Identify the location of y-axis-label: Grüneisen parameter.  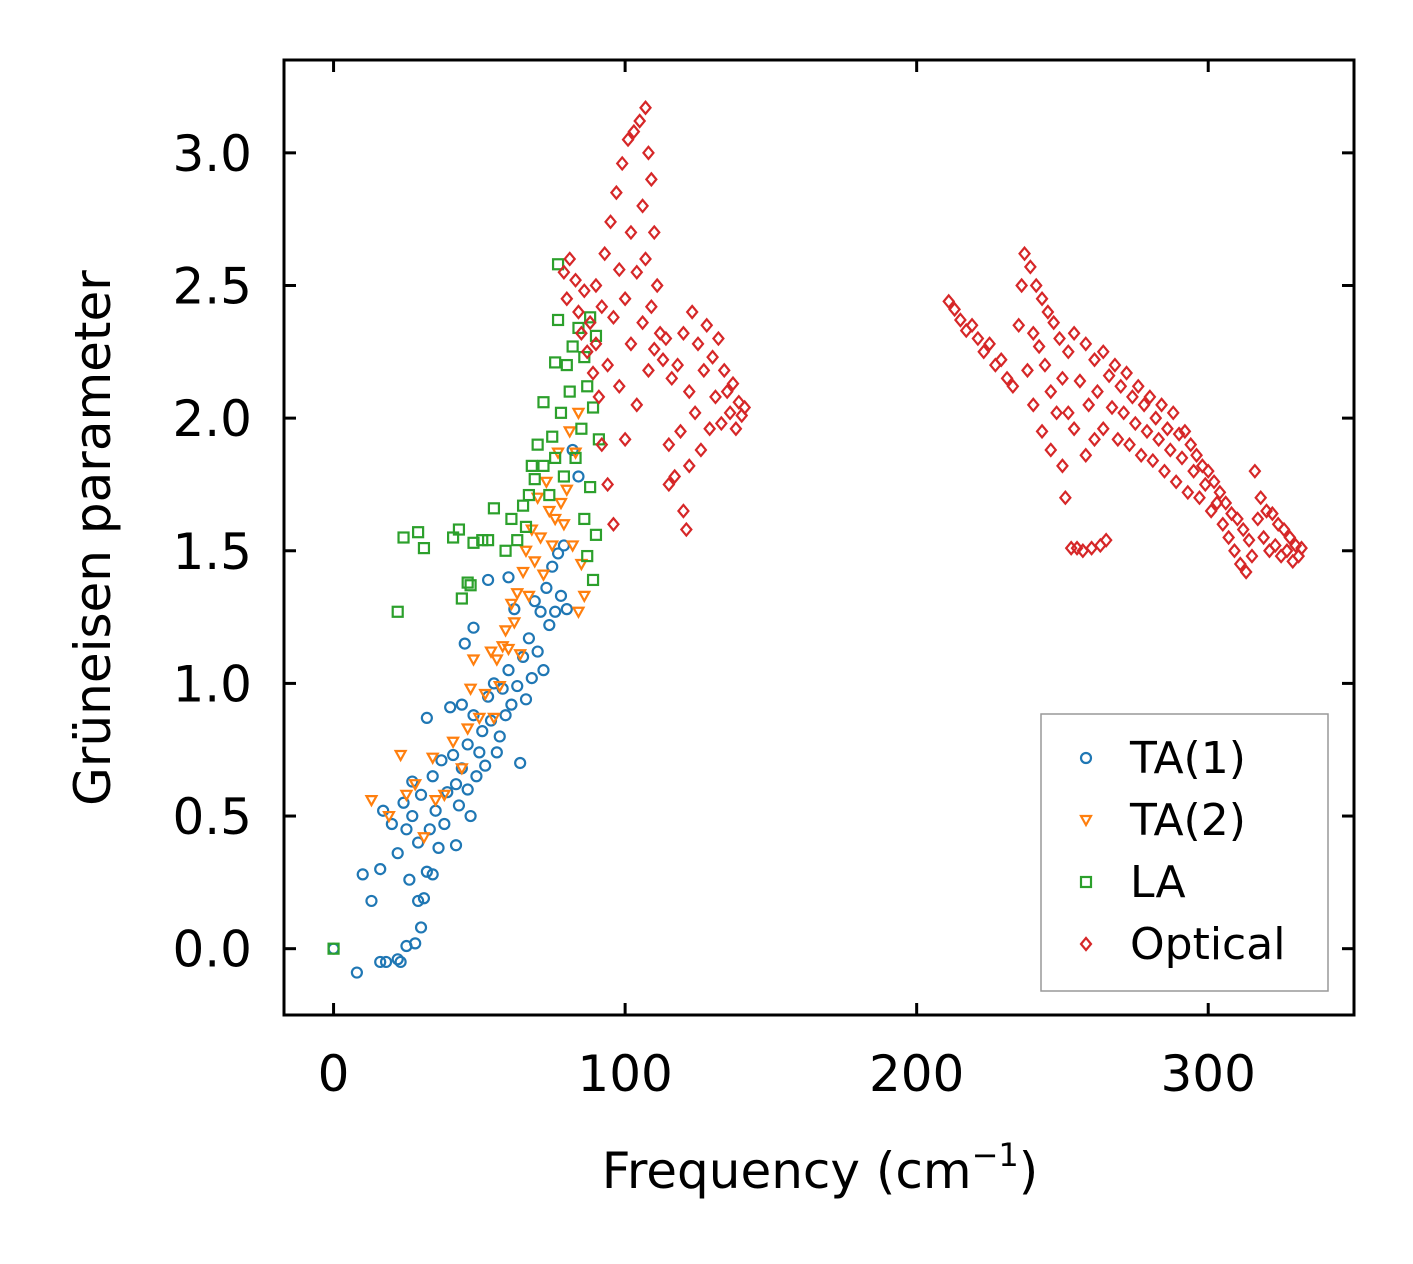
(93, 538).